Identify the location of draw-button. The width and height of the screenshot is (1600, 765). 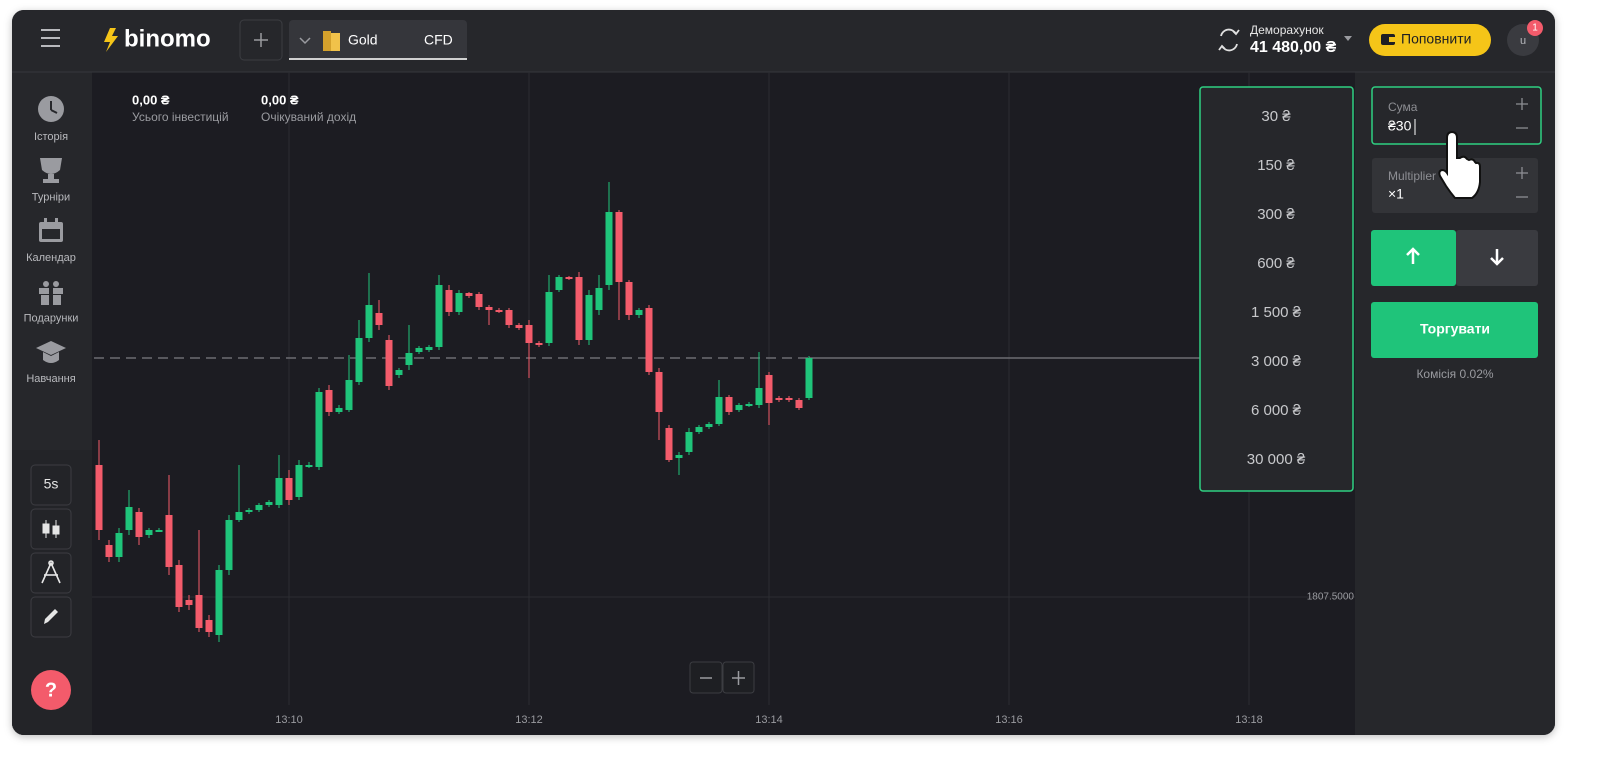
(51, 617).